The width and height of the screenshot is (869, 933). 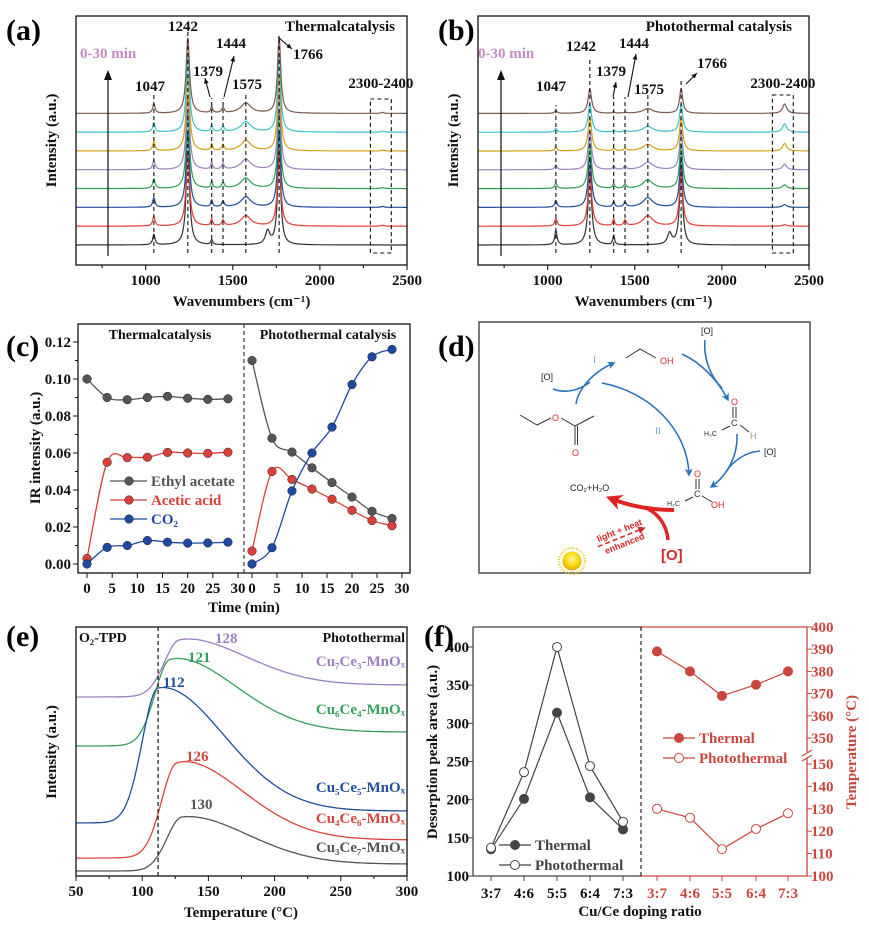 I want to click on arrow-oxygen-join-right, so click(x=743, y=461).